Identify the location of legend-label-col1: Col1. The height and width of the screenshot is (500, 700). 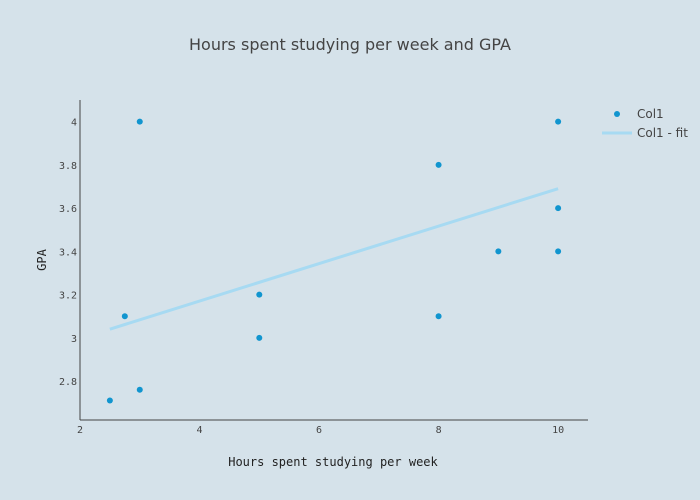
(650, 114).